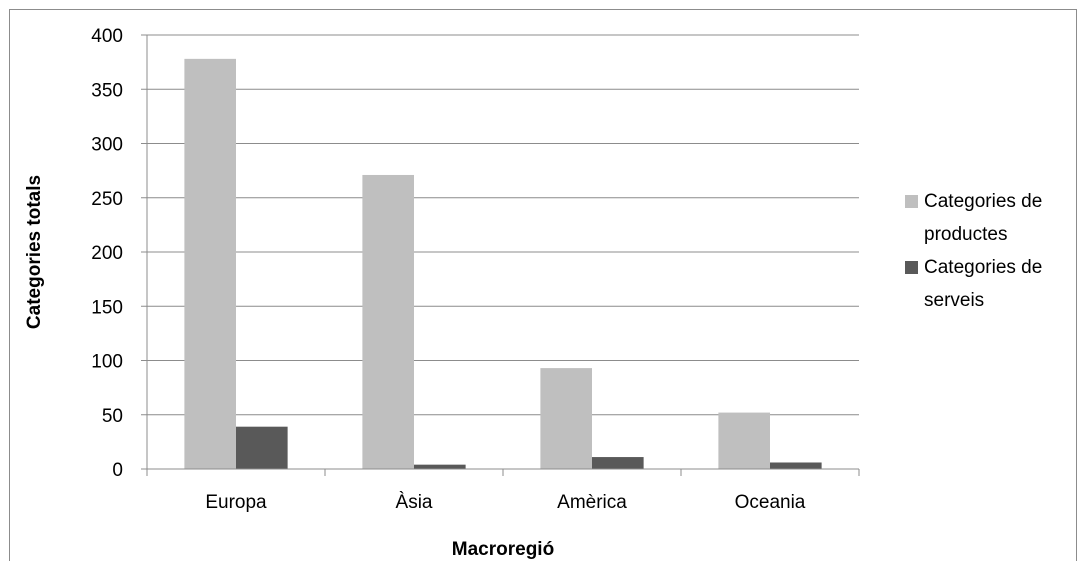 This screenshot has width=1083, height=562. Describe the element at coordinates (117, 470) in the screenshot. I see `y-tick-label-0: 0` at that location.